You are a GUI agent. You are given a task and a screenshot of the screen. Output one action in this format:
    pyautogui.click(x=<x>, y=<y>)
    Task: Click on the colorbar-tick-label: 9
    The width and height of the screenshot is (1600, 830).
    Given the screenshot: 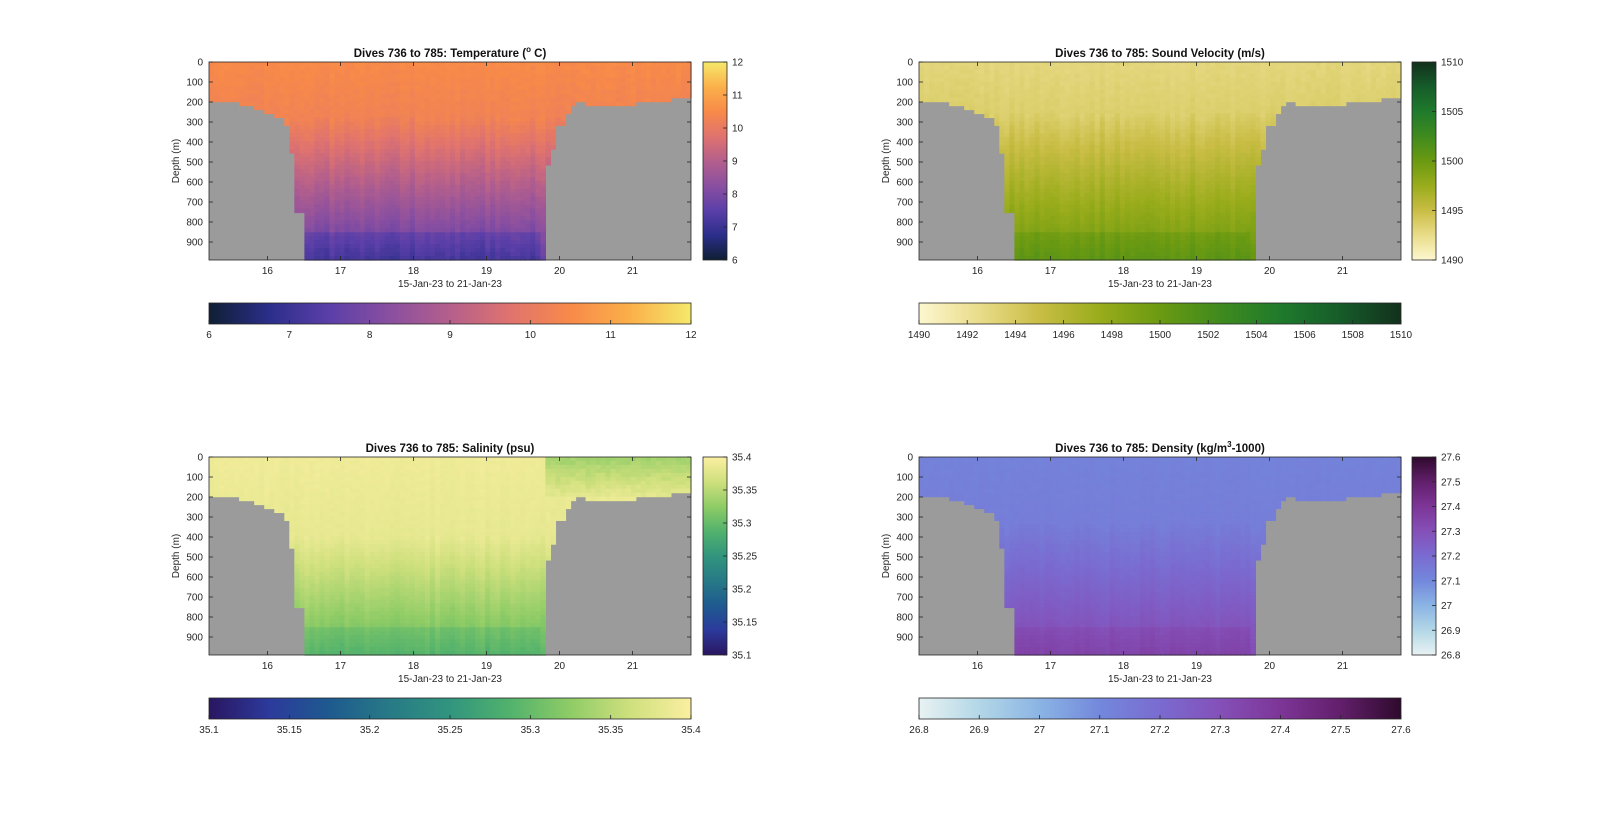 What is the action you would take?
    pyautogui.click(x=735, y=162)
    